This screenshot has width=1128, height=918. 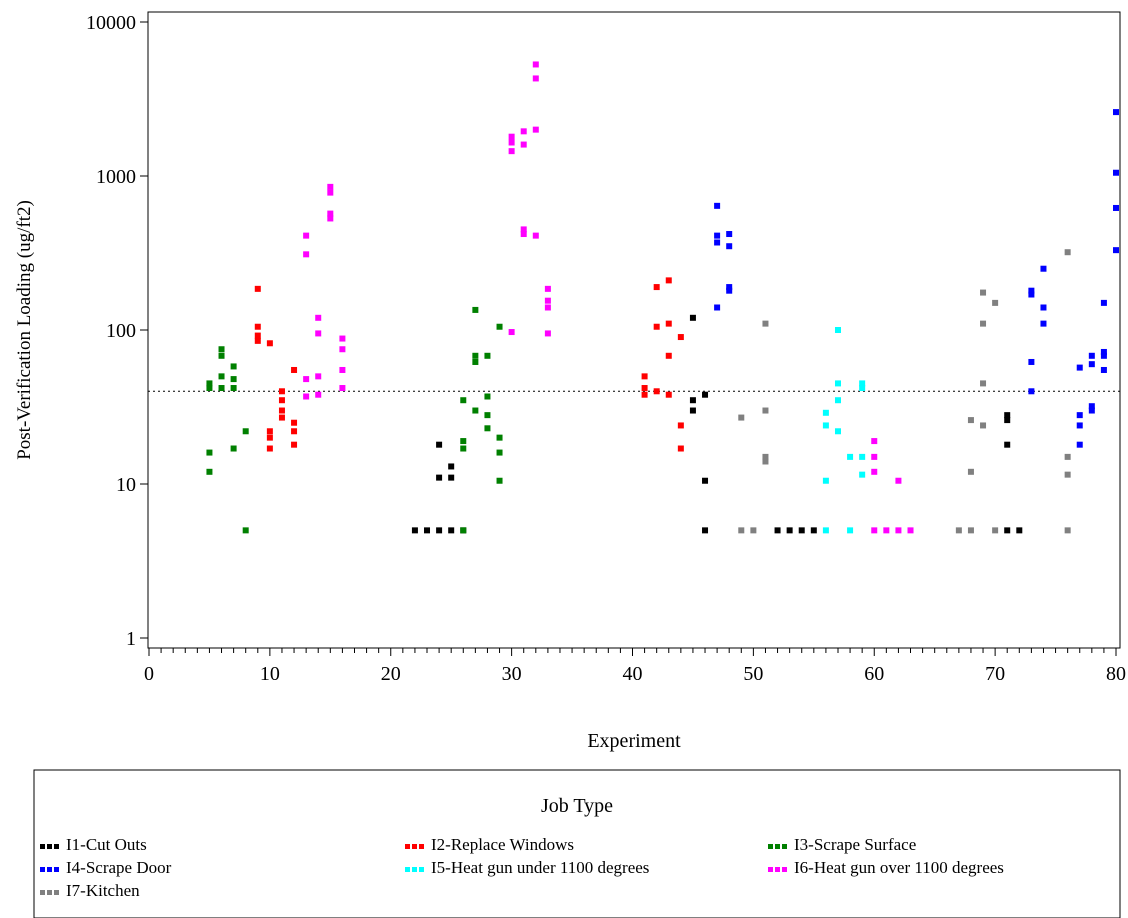 I want to click on legend-item: I3-Scrape Surface, so click(x=842, y=844).